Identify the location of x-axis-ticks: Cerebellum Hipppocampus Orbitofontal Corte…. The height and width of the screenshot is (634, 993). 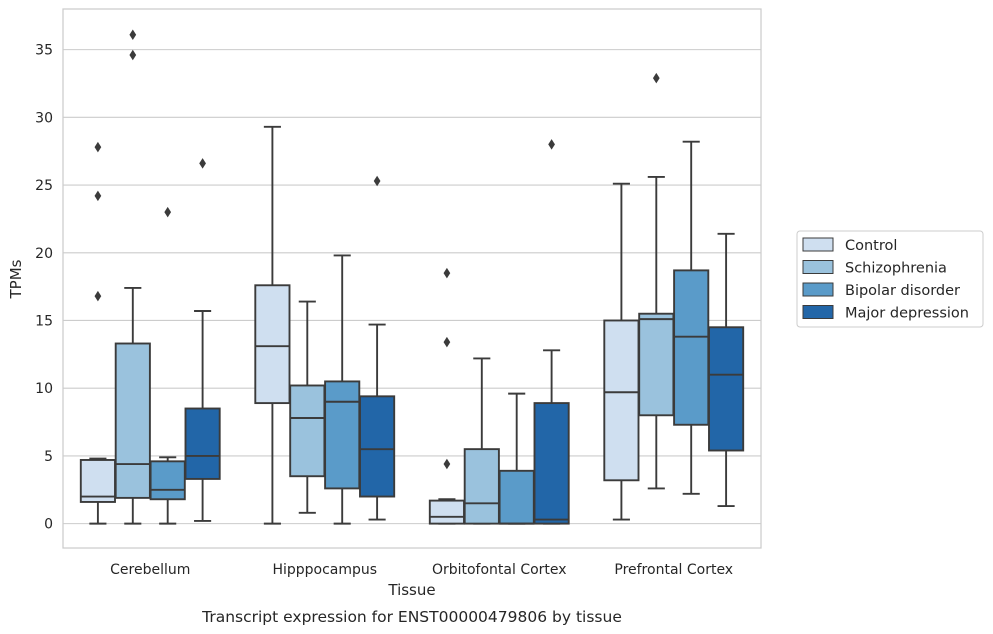
(421, 570).